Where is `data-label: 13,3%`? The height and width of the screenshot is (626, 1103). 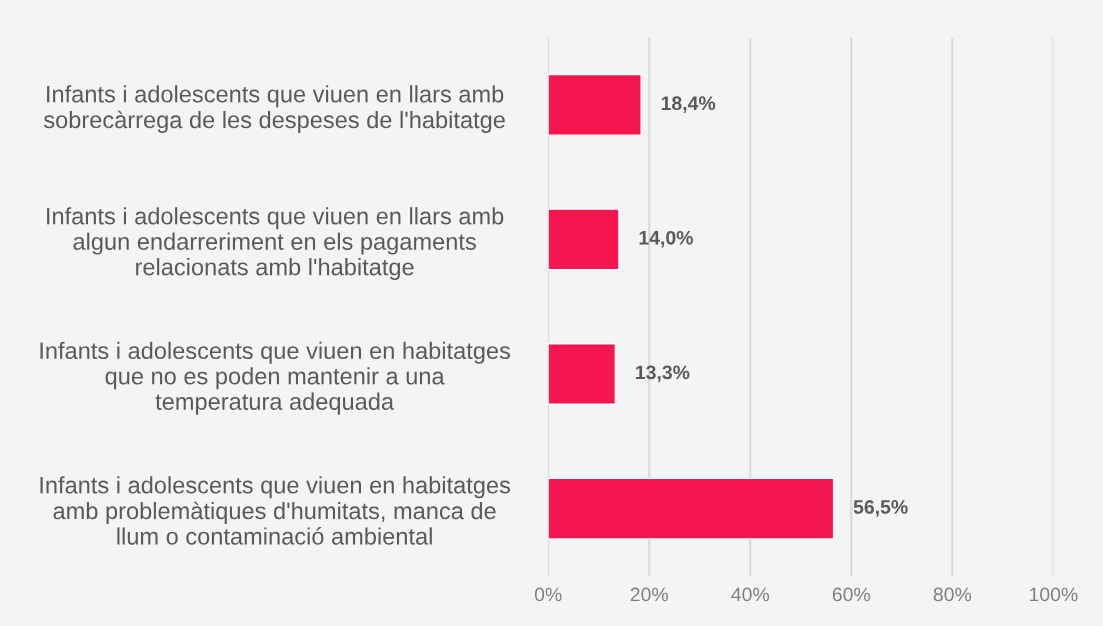 data-label: 13,3% is located at coordinates (663, 374).